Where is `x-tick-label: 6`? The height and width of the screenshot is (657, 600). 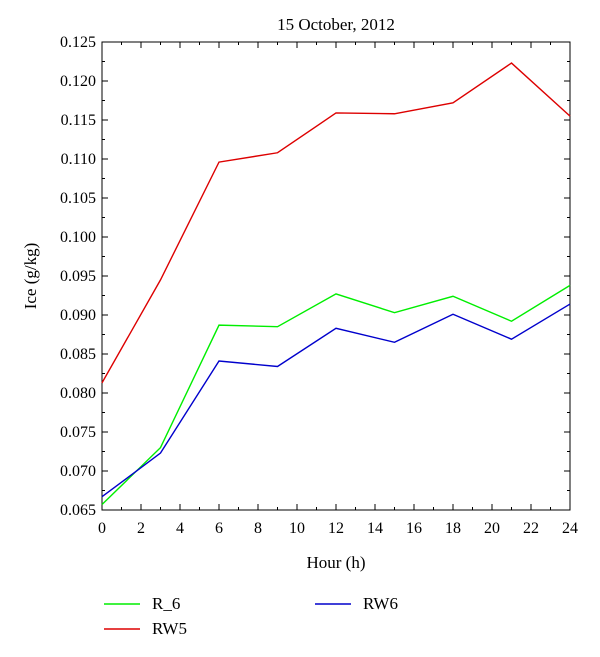
x-tick-label: 6 is located at coordinates (219, 528).